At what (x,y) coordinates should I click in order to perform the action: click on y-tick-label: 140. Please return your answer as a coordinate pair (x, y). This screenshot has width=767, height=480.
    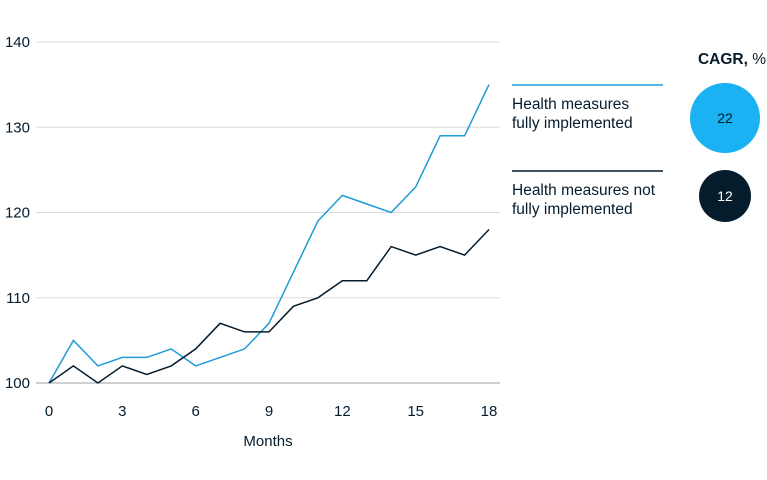
    Looking at the image, I should click on (17, 42).